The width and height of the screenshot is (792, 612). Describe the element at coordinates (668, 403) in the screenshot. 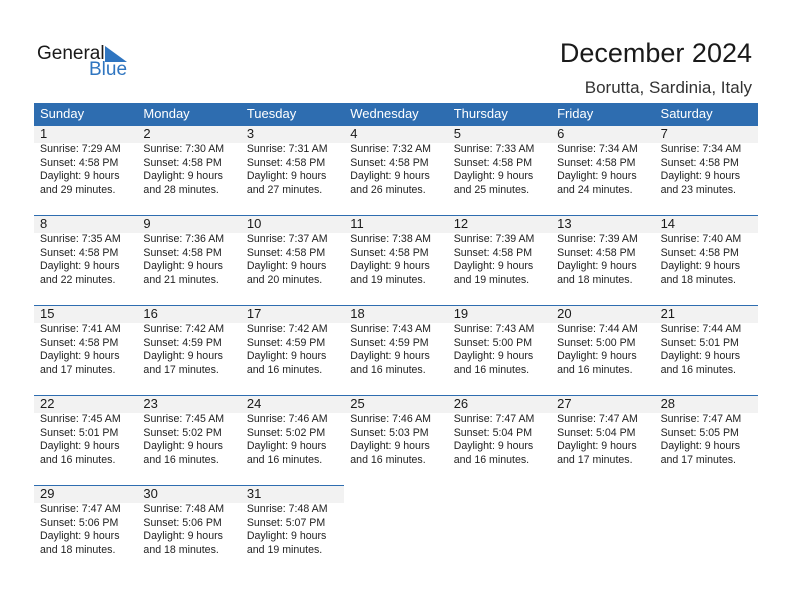

I see `day-number: 28` at that location.